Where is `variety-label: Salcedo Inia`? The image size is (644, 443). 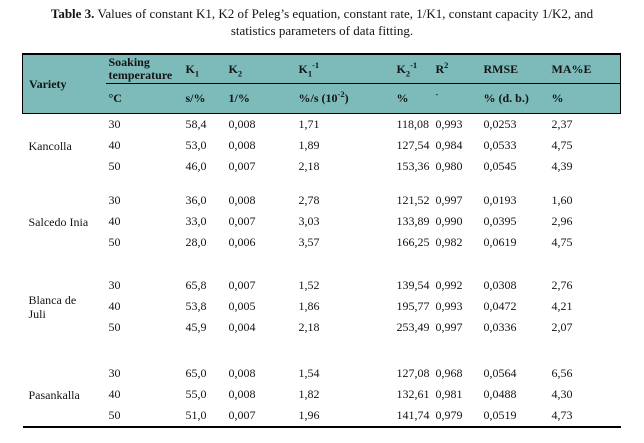
variety-label: Salcedo Inia is located at coordinates (58, 221).